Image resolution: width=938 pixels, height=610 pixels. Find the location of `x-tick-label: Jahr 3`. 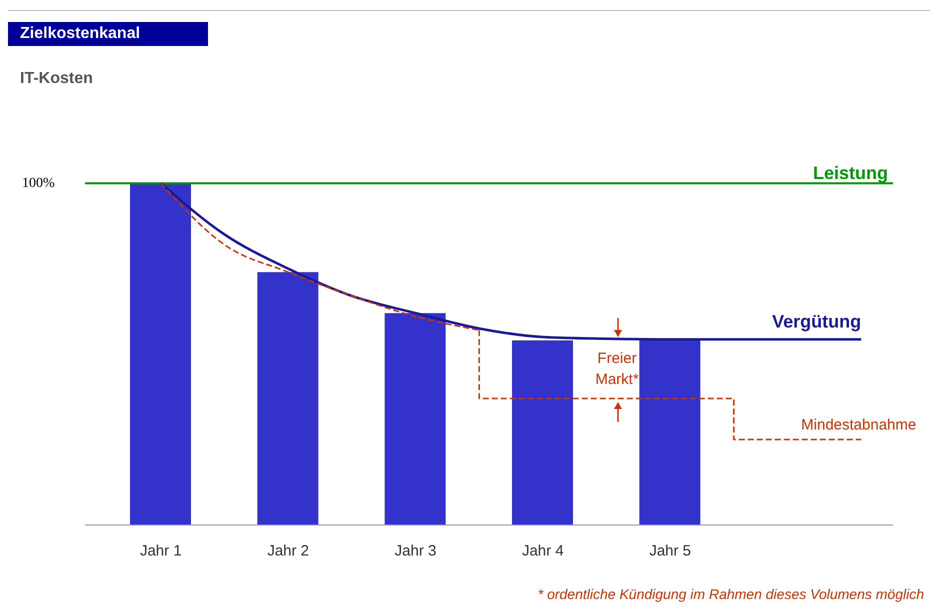

x-tick-label: Jahr 3 is located at coordinates (415, 551).